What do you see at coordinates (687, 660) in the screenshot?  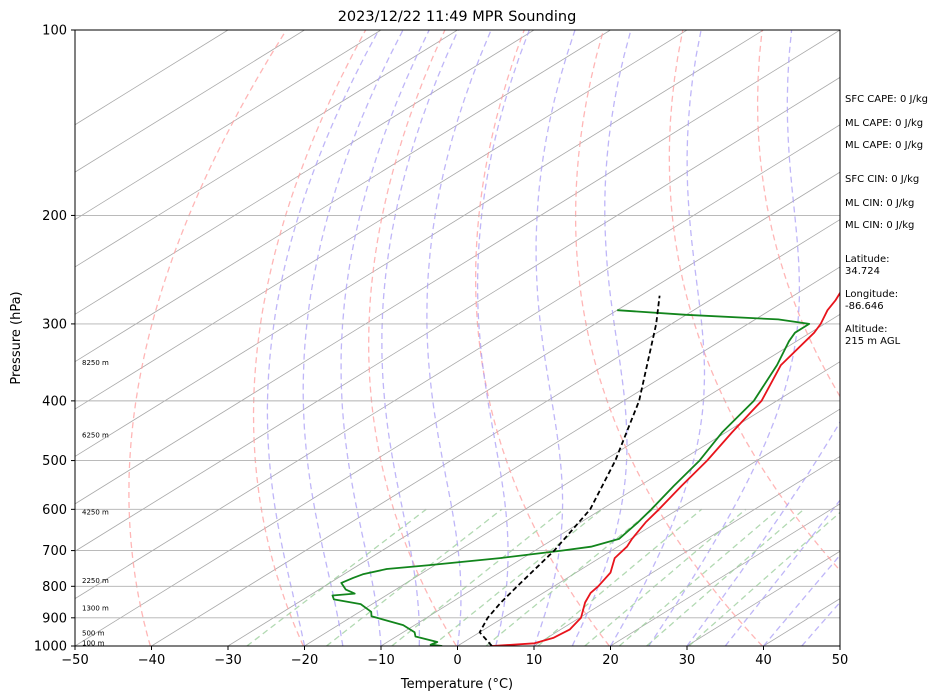 I see `x-tick-label: 30` at bounding box center [687, 660].